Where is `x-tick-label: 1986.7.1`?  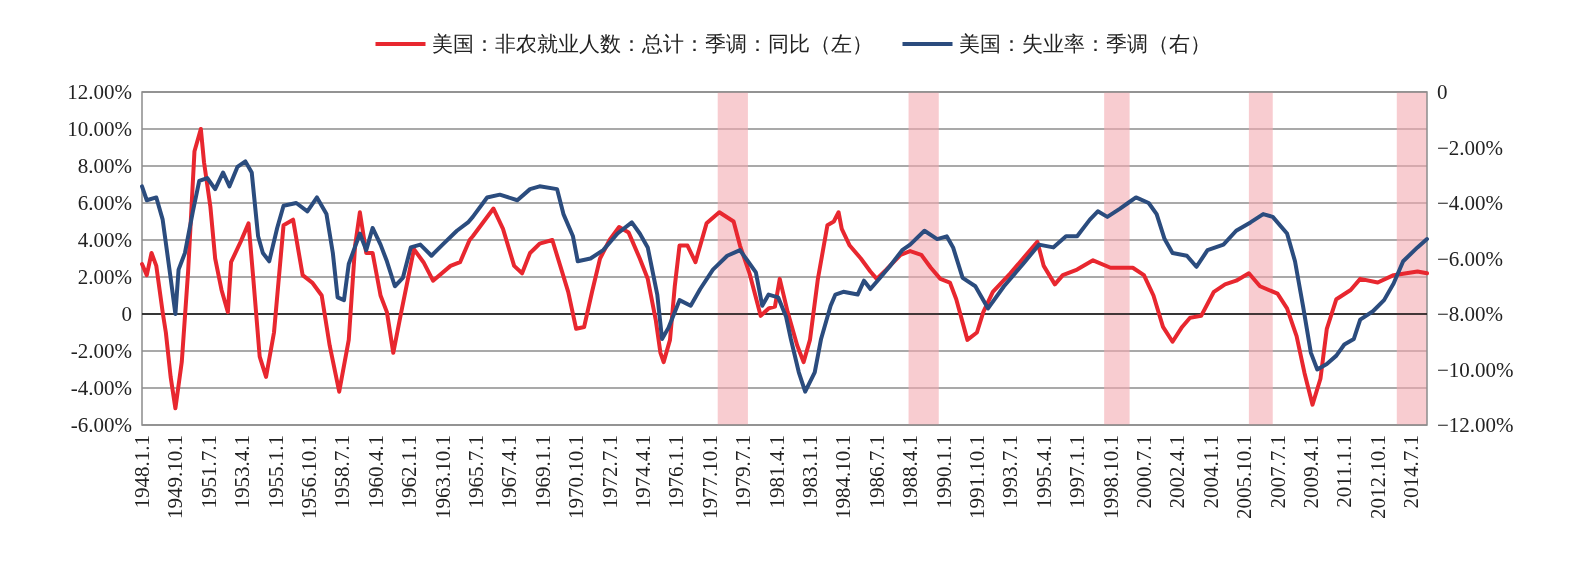
x-tick-label: 1986.7.1 is located at coordinates (876, 472).